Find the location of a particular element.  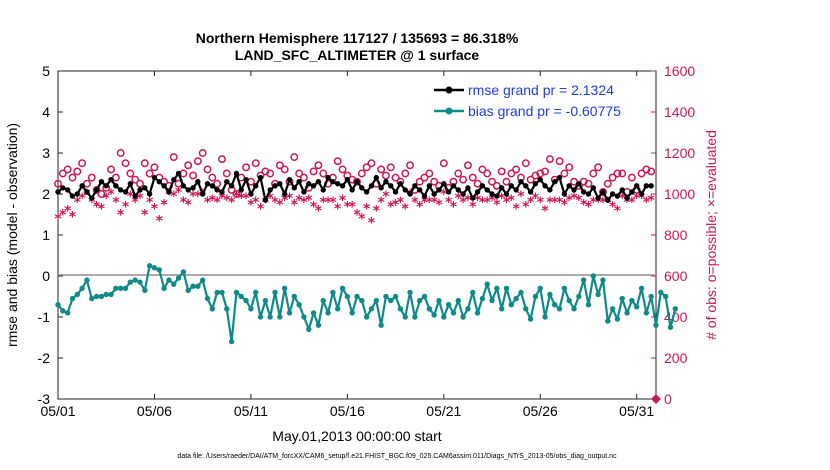

left-y-axis-label: rmse and bias (model - observation) is located at coordinates (12, 235).